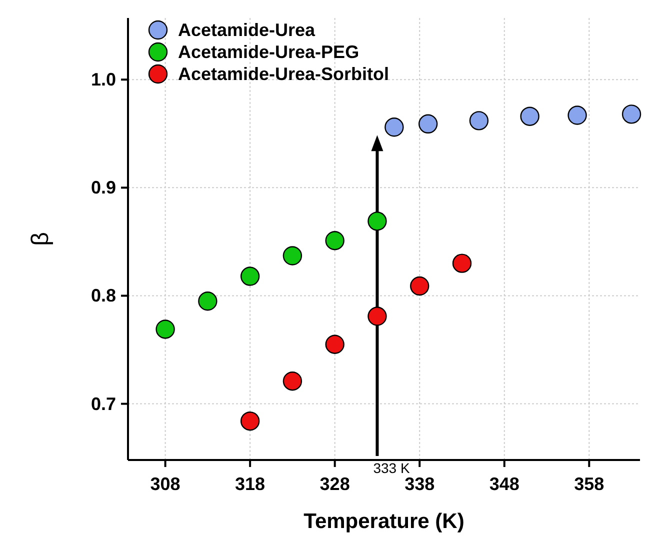 The image size is (655, 550). I want to click on ref-line-label: 333 K, so click(391, 468).